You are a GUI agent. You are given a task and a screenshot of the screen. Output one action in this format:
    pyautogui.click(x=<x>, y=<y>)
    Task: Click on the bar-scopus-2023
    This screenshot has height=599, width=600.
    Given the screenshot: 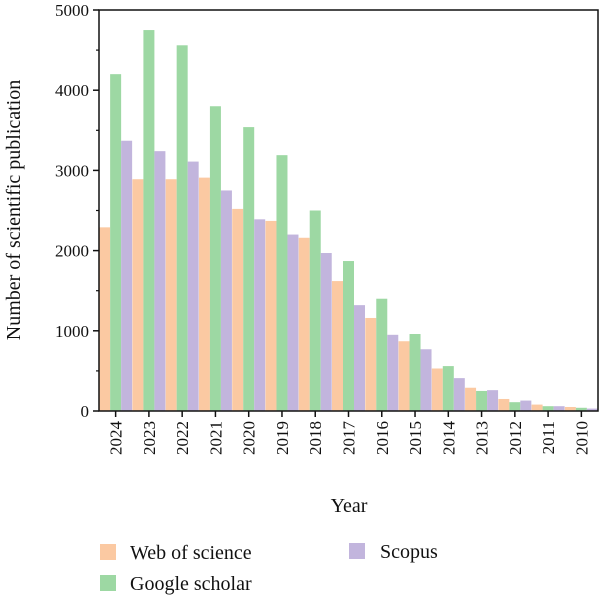 What is the action you would take?
    pyautogui.click(x=160, y=281)
    